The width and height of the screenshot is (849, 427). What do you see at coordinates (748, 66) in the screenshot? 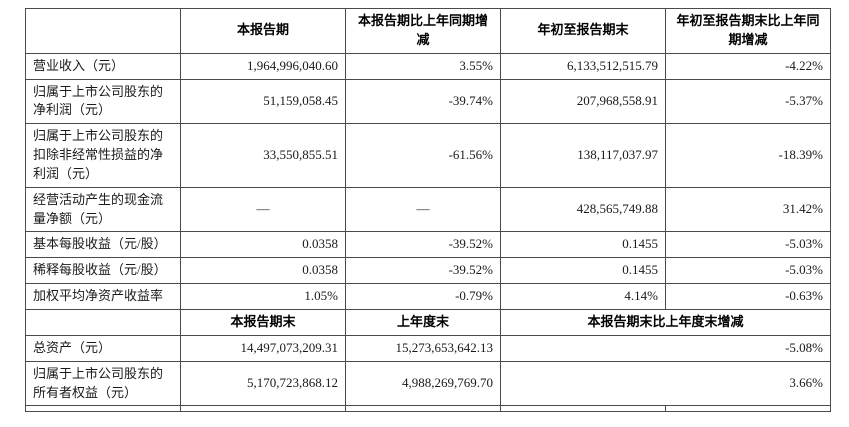
I see `cell-value: -4.22%` at bounding box center [748, 66].